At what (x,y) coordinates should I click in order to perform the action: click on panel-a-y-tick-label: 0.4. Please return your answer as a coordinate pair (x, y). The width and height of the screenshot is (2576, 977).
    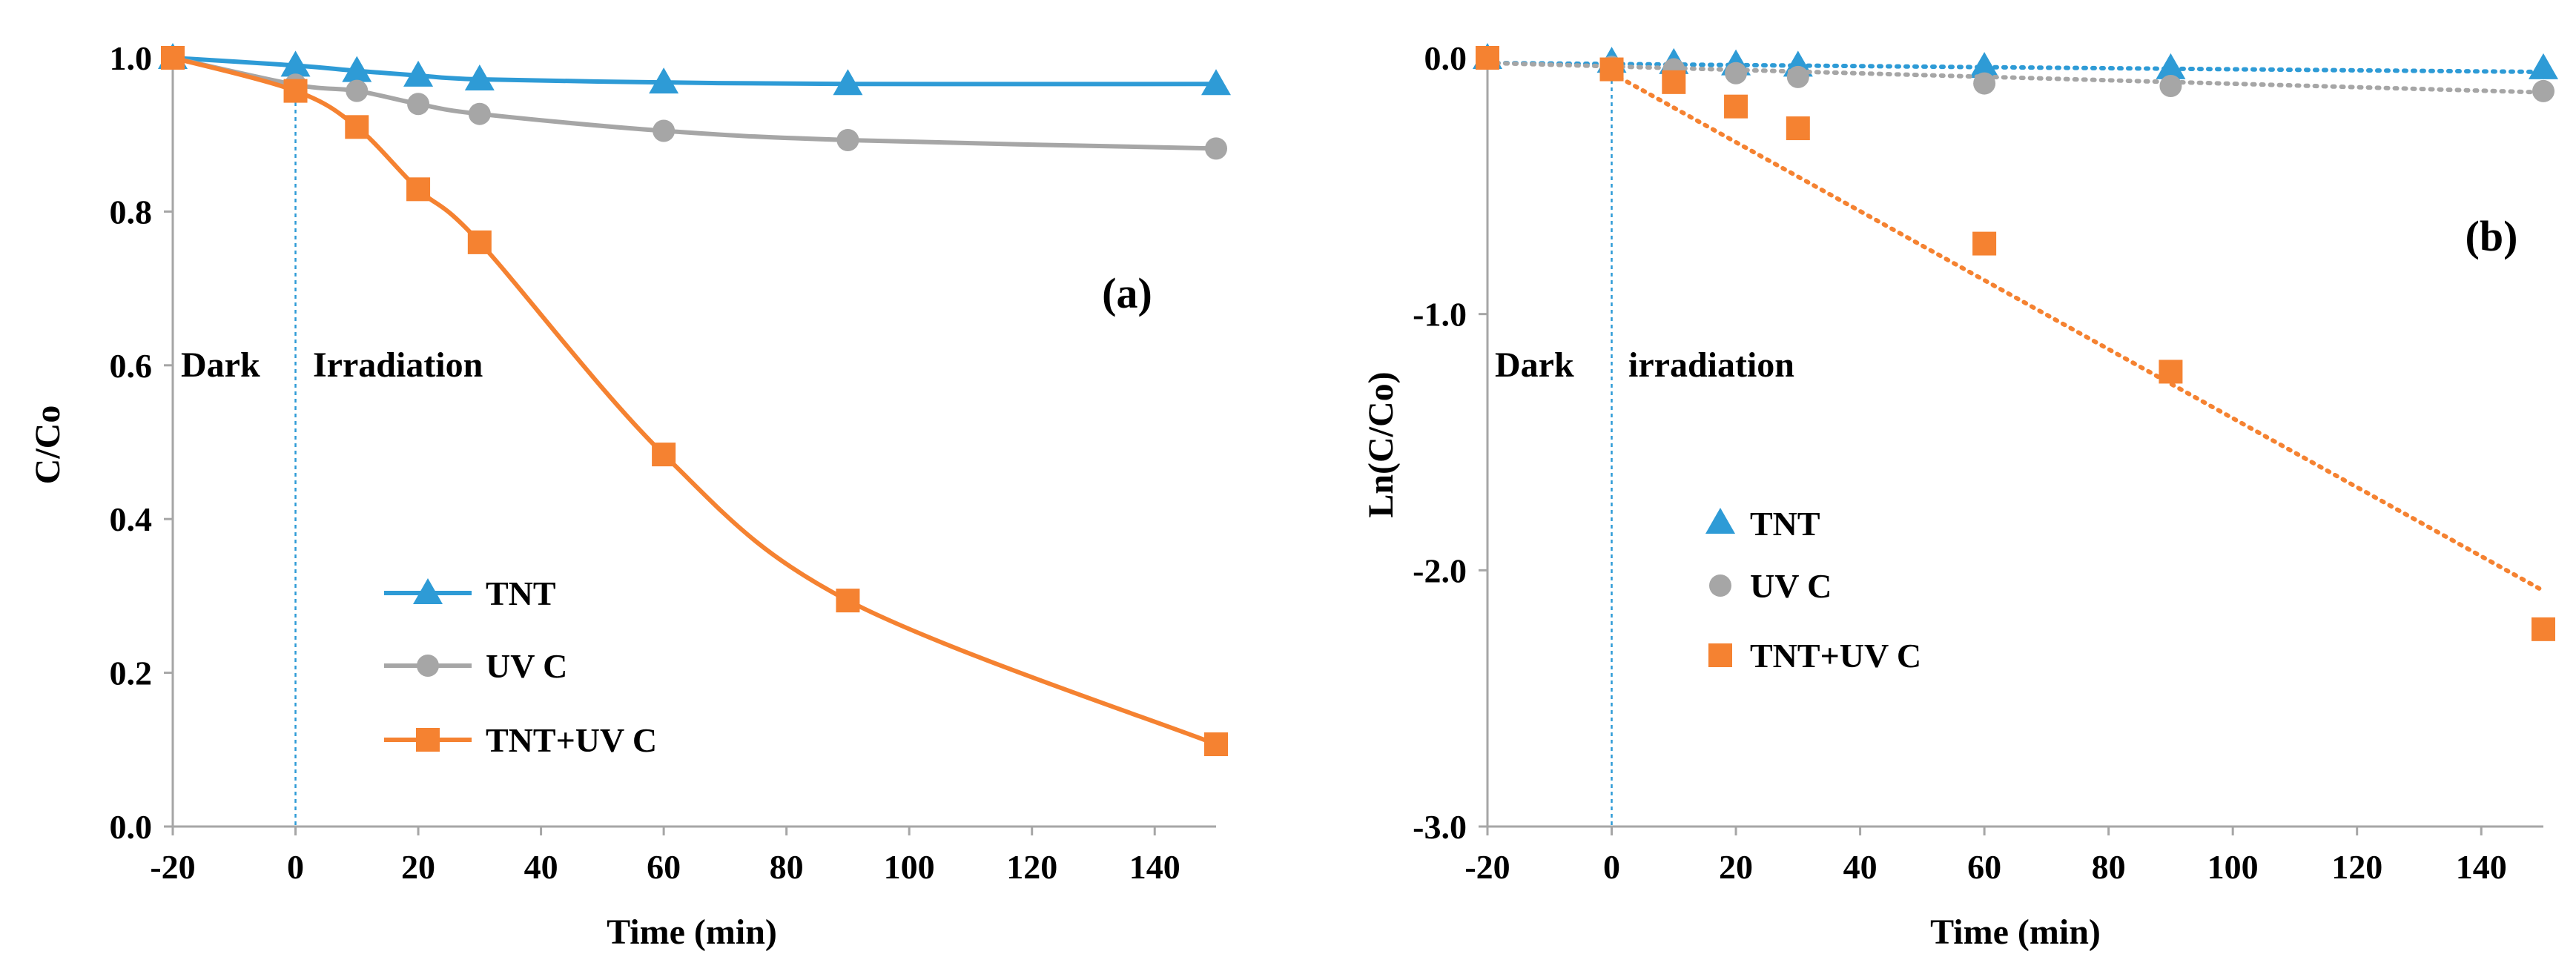
    Looking at the image, I should click on (131, 519).